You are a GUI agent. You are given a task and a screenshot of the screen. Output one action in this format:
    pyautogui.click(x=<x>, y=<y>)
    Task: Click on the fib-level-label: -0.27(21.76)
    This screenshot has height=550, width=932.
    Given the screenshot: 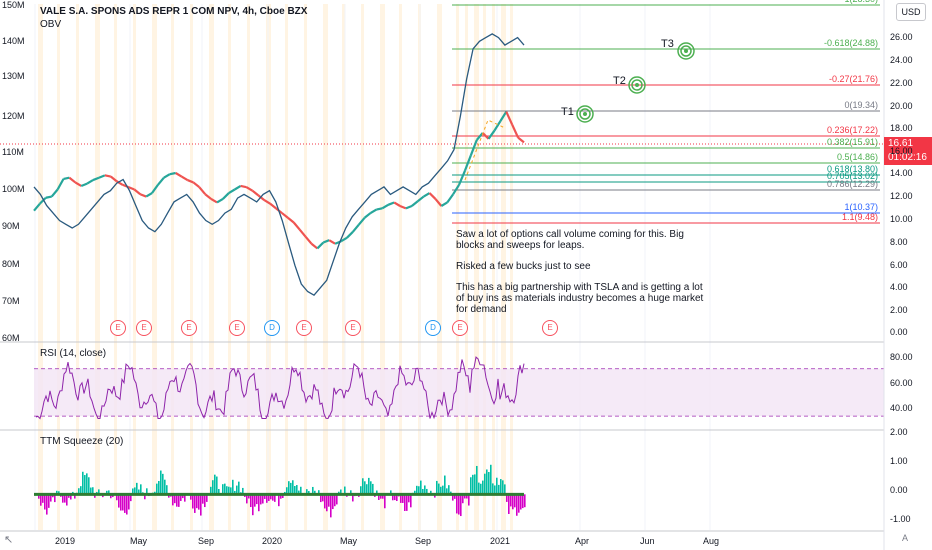 What is the action you would take?
    pyautogui.click(x=853, y=79)
    